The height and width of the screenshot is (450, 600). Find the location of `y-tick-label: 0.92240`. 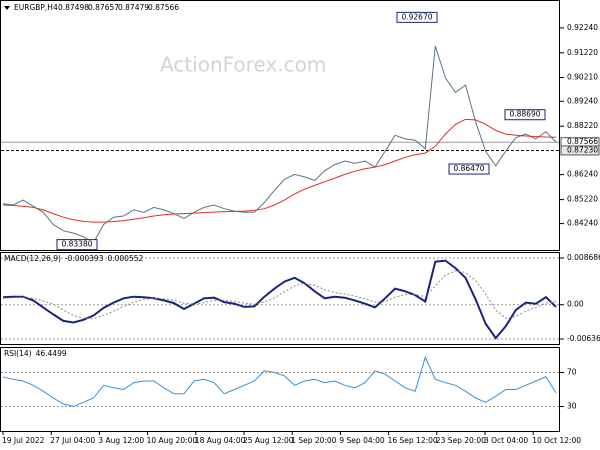

y-tick-label: 0.92240 is located at coordinates (582, 27).